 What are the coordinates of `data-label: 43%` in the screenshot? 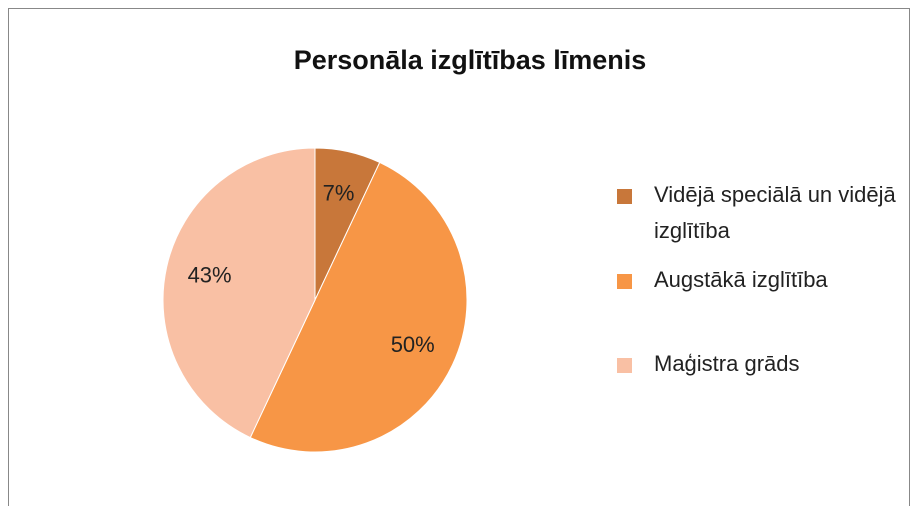 It's located at (210, 274).